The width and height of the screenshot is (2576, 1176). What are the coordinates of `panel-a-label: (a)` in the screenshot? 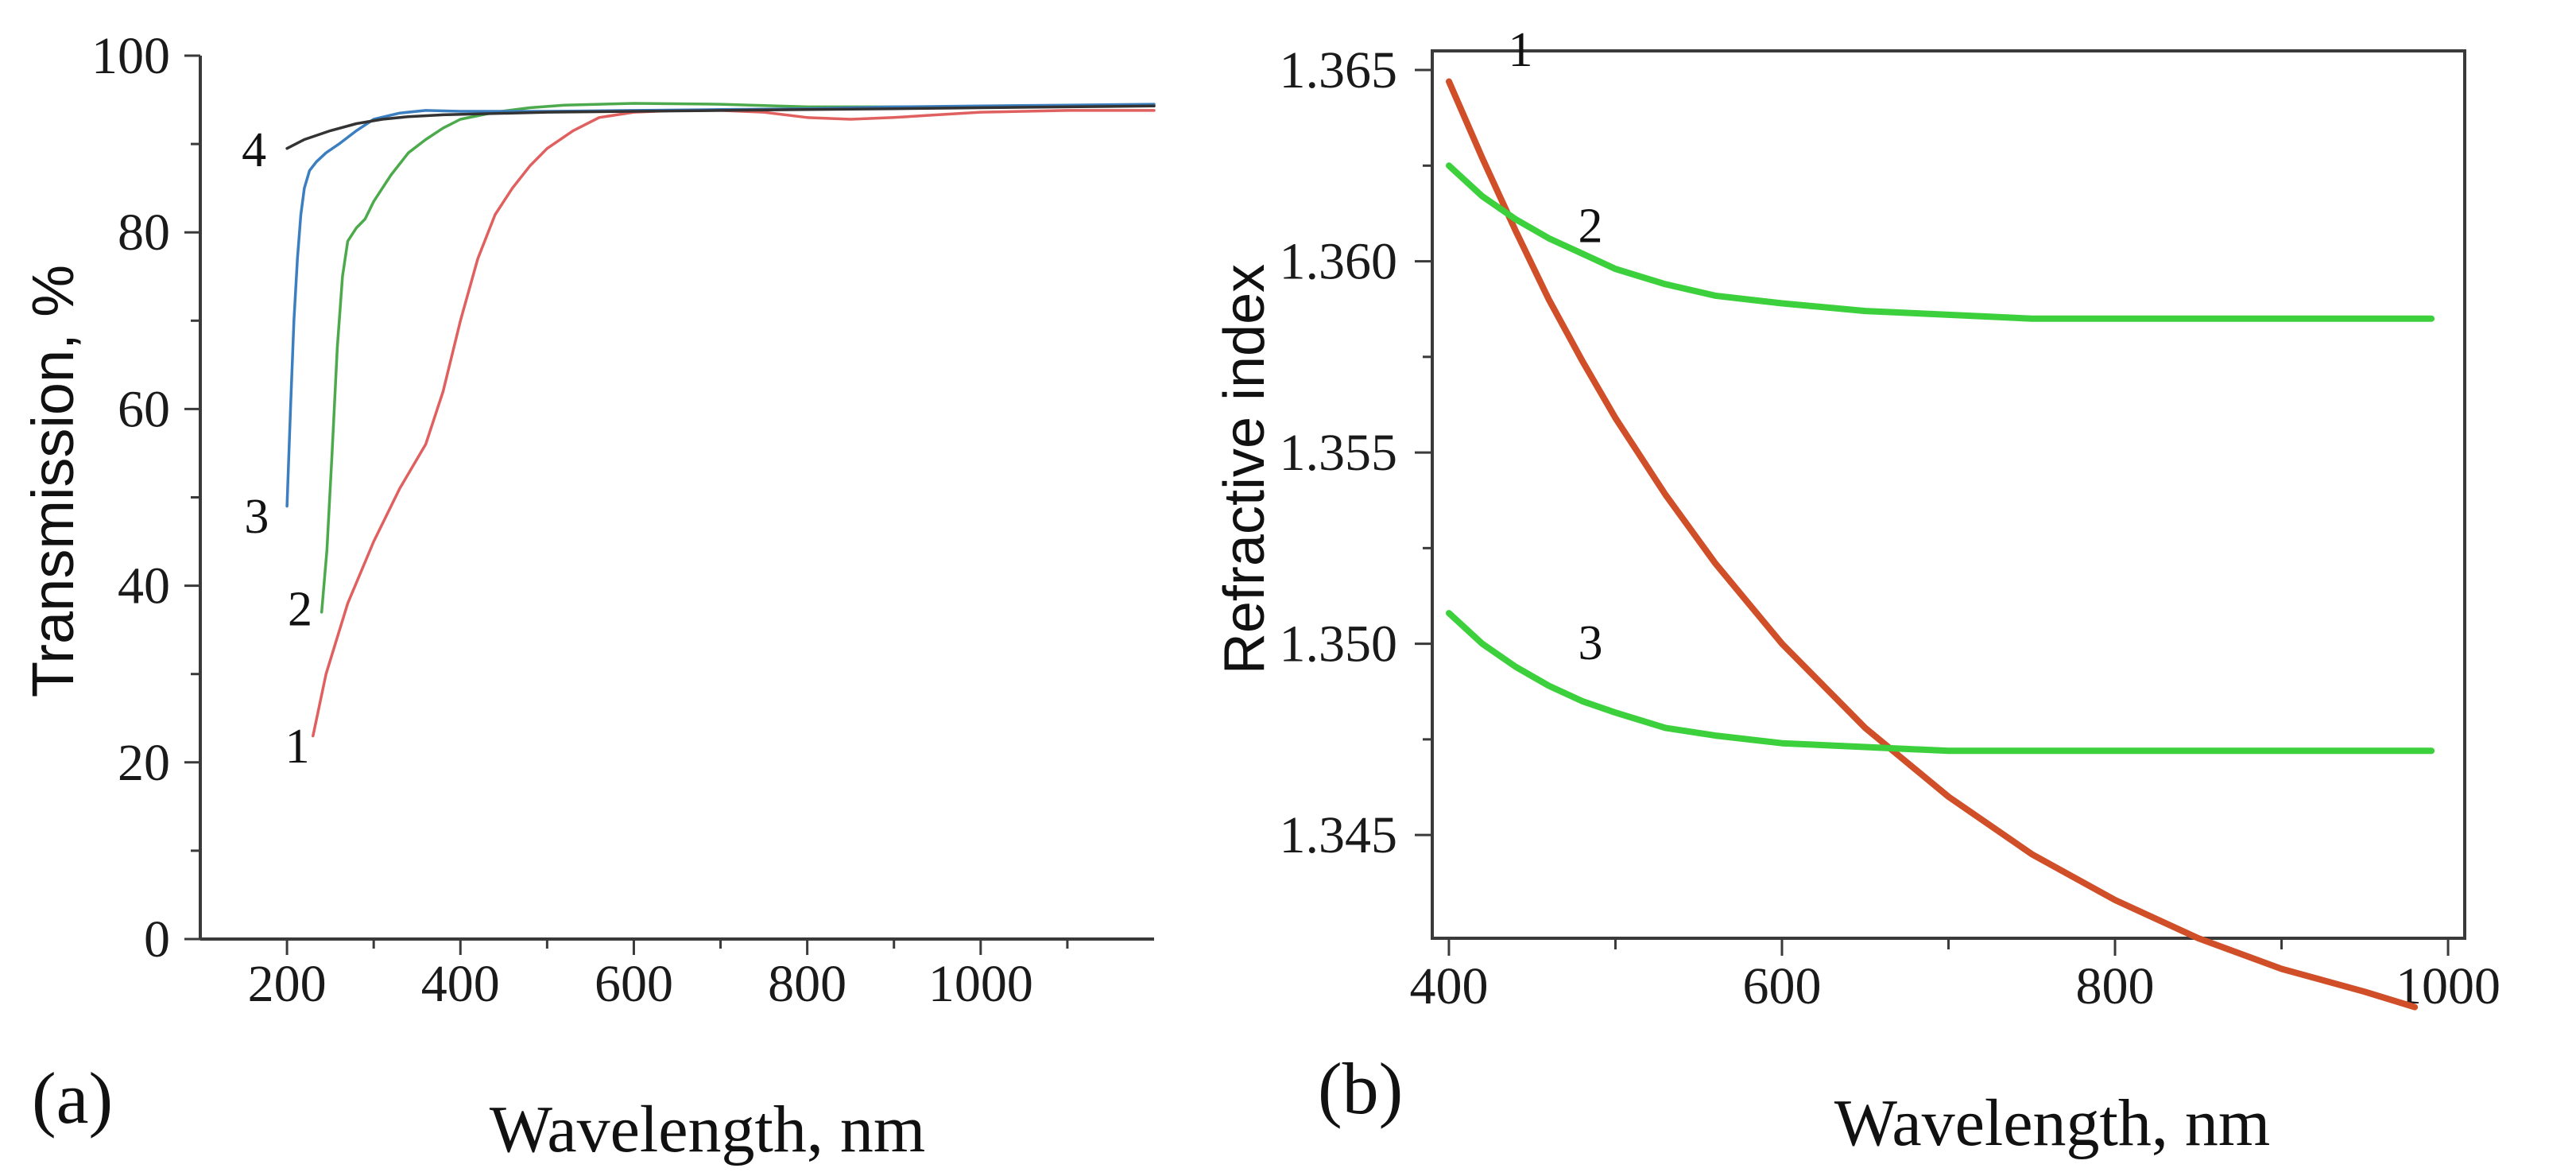 It's located at (72, 1098).